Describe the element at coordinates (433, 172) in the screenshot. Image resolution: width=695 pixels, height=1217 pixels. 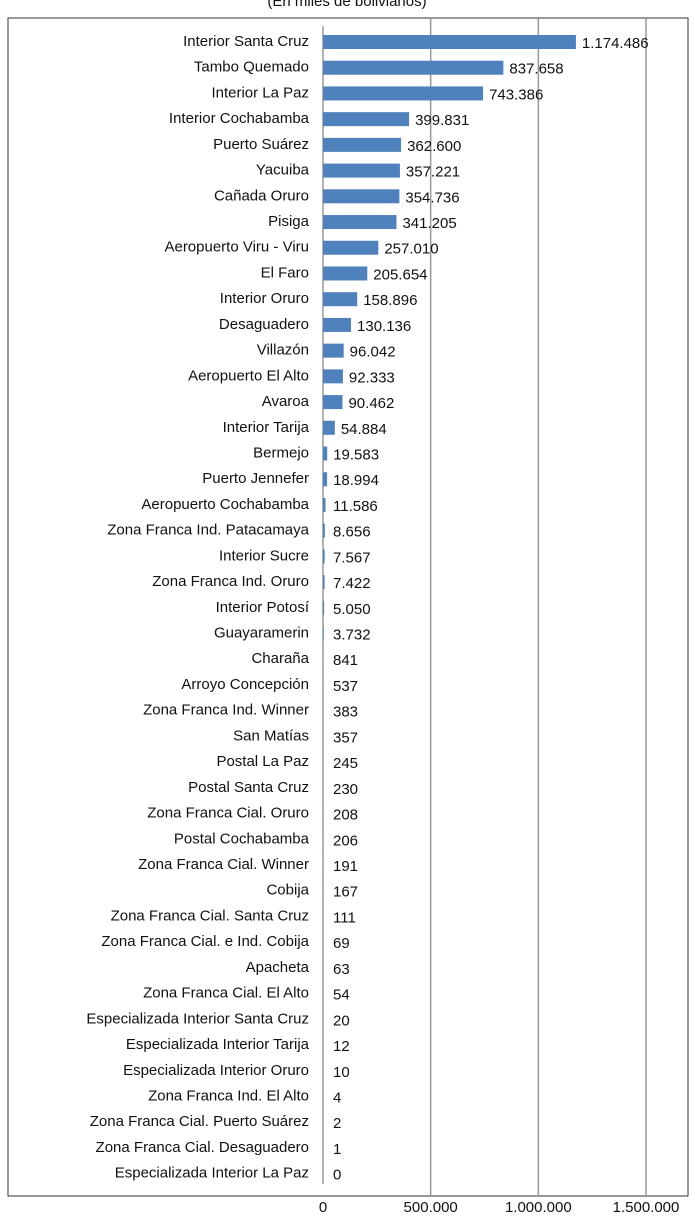
I see `data-label: 357.221` at that location.